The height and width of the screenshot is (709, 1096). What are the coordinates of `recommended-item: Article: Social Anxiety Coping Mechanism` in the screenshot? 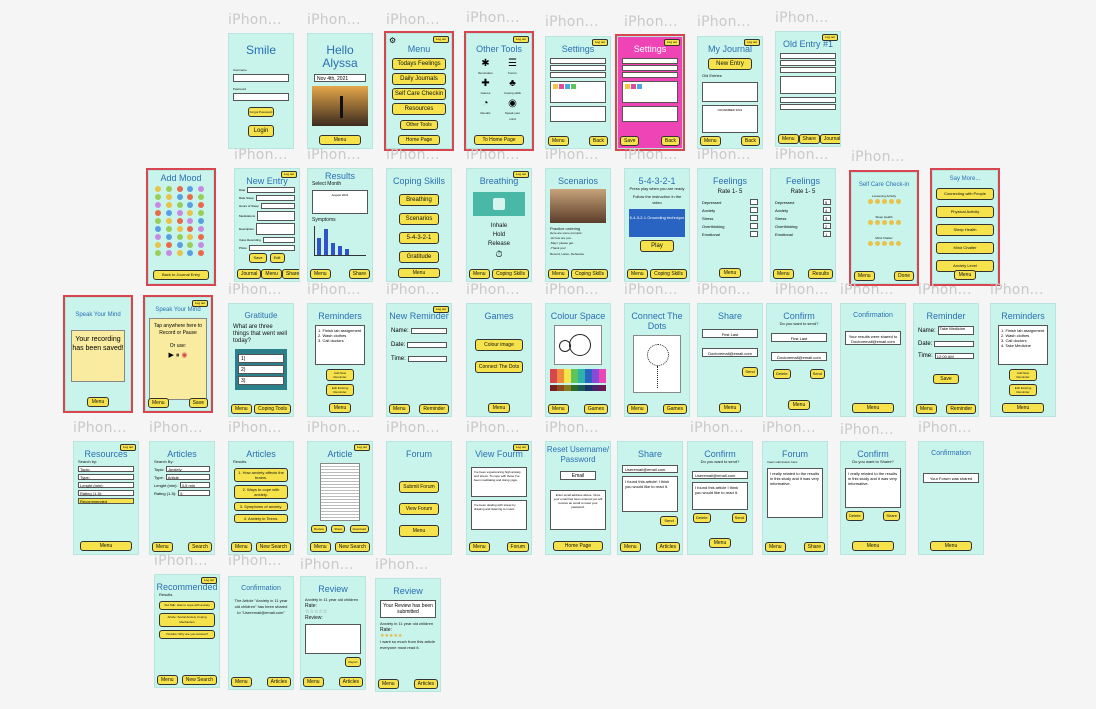 It's located at (187, 620).